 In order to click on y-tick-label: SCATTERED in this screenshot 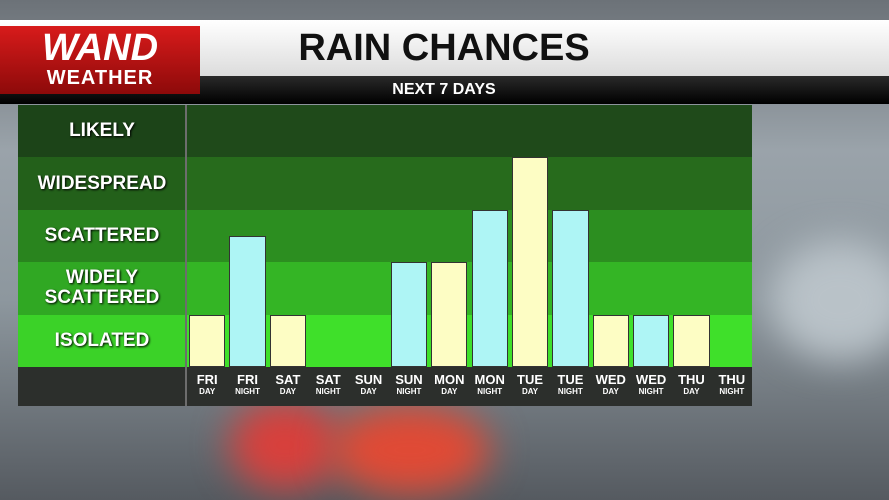, I will do `click(102, 235)`.